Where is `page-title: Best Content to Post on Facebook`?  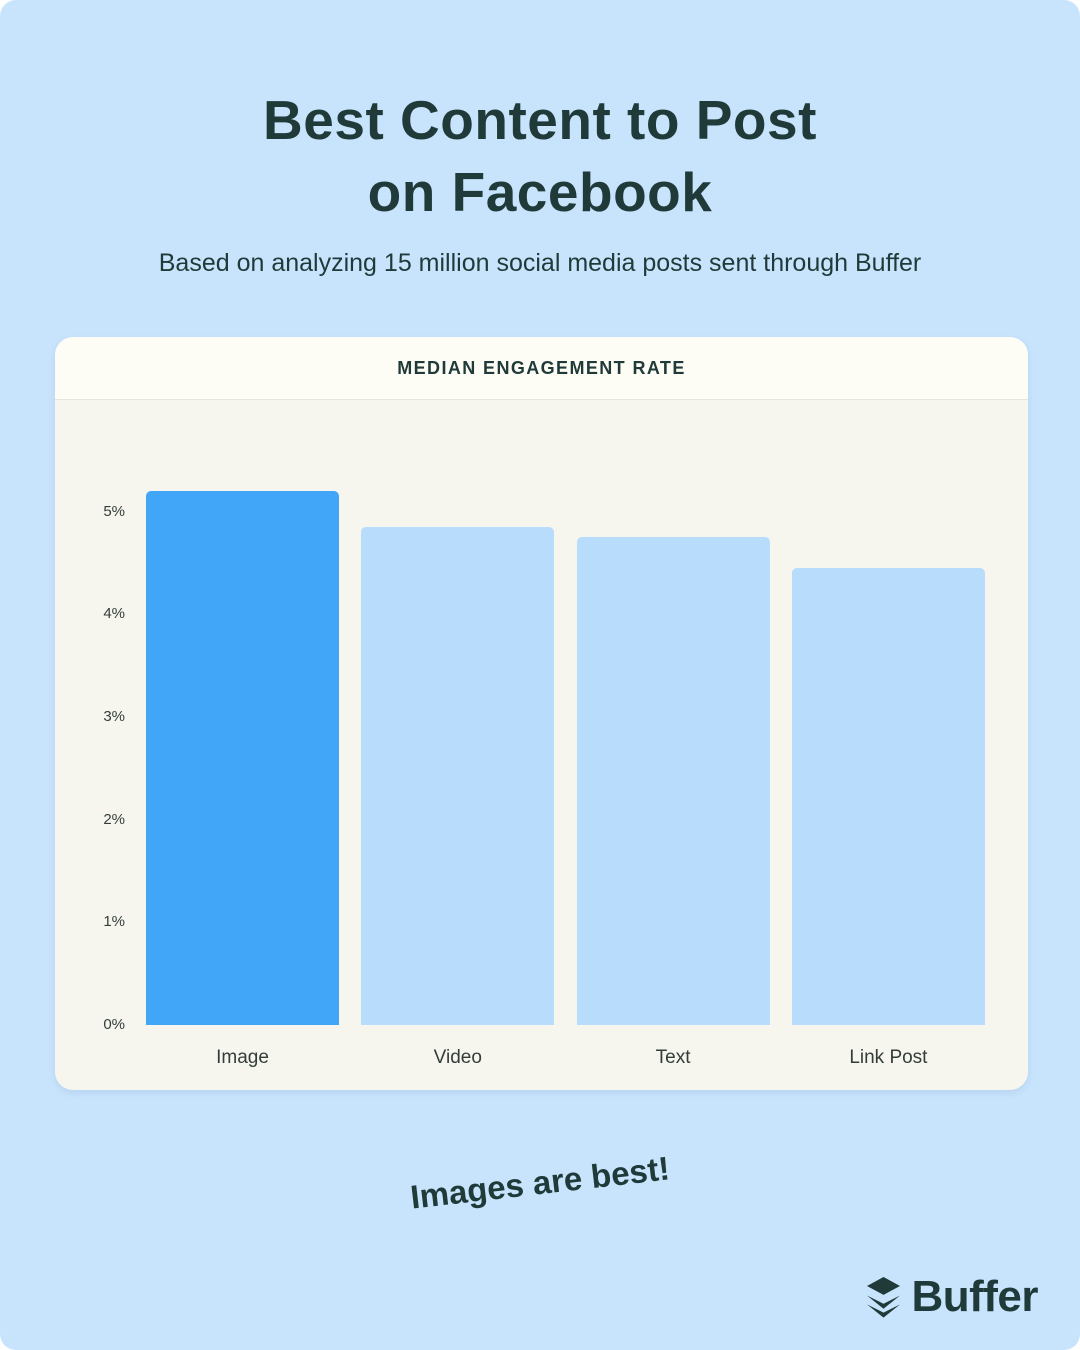
page-title: Best Content to Post on Facebook is located at coordinates (540, 156).